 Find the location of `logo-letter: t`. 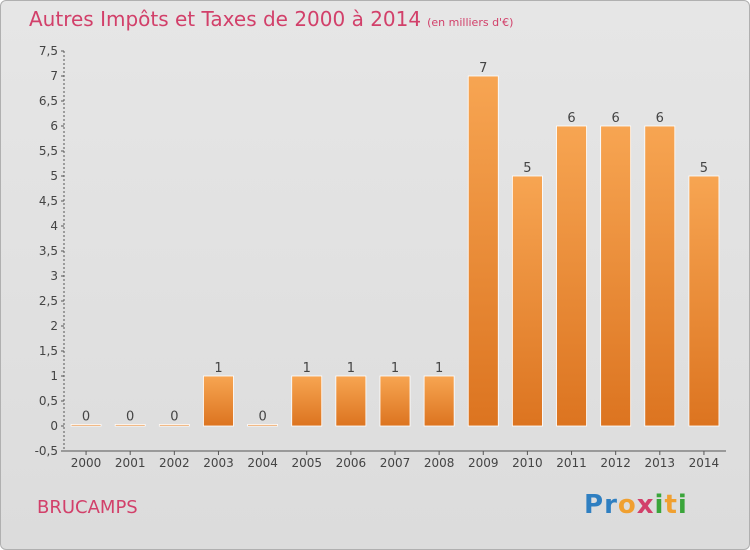

logo-letter: t is located at coordinates (671, 505).